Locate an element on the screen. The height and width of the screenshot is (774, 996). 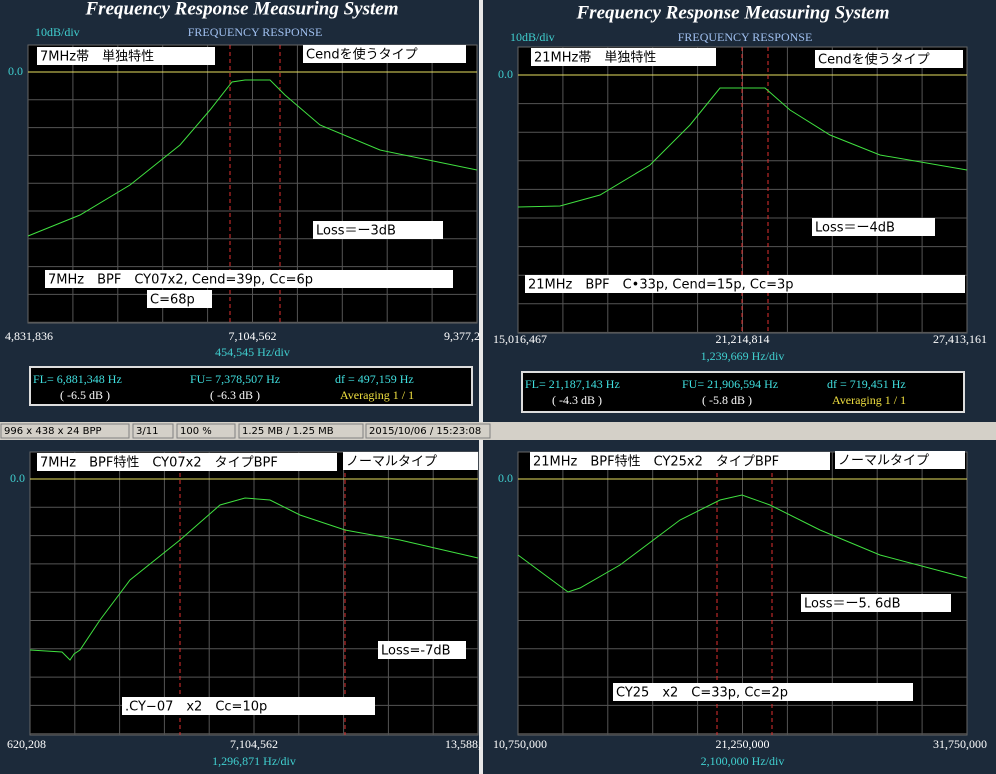
span-label: 1,296,871 Hz/div is located at coordinates (254, 761).